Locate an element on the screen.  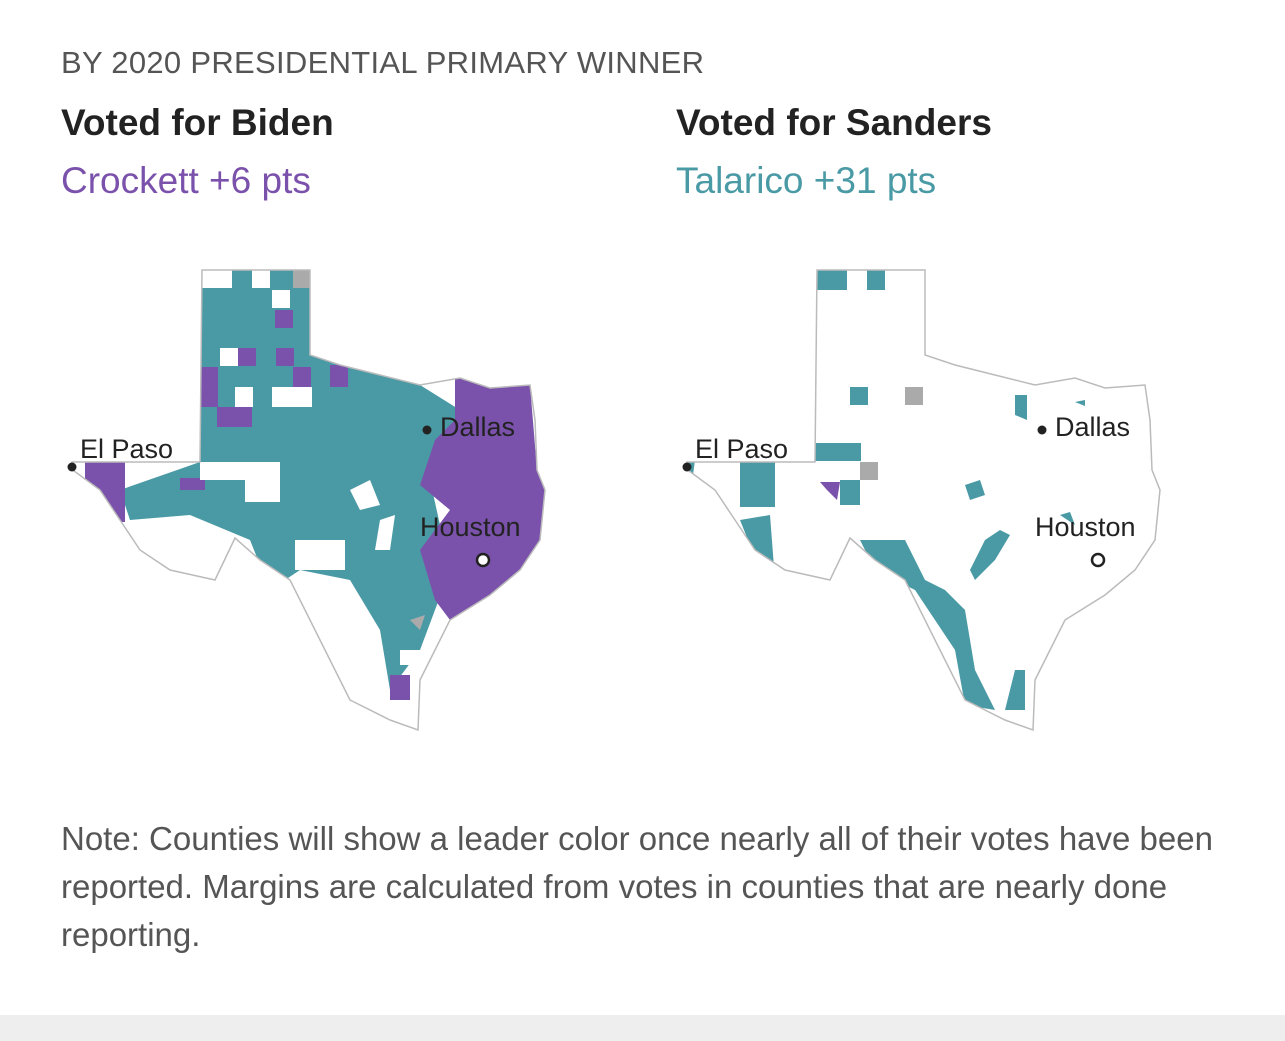
sanders-panel-heading: Voted for Sanders is located at coordinates (834, 122).